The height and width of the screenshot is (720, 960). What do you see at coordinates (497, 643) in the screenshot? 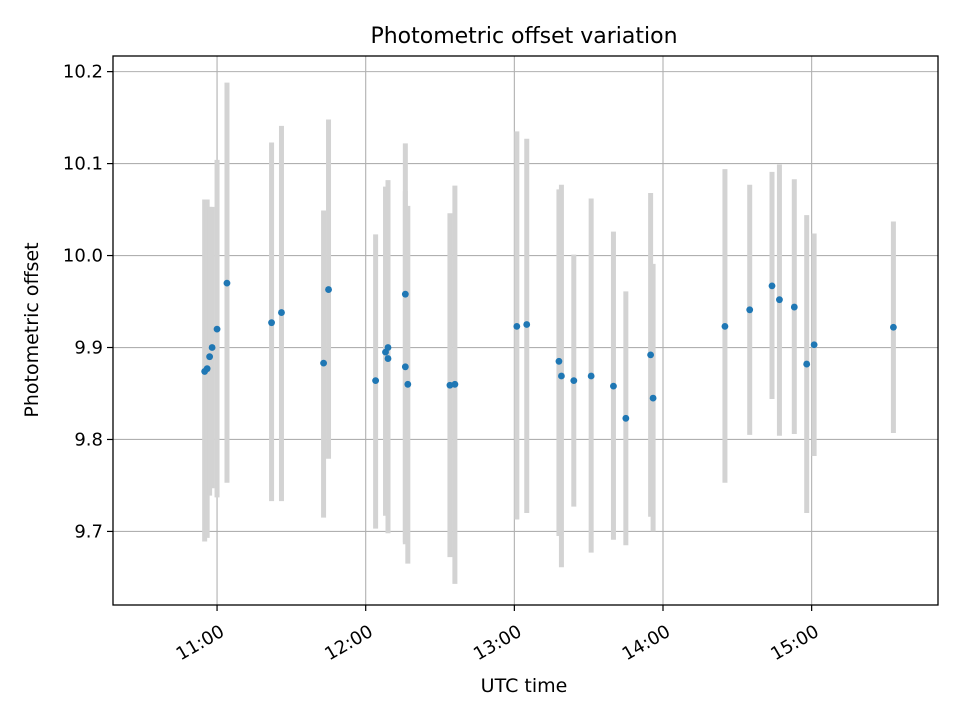
I see `x-tick-label: 13:00` at bounding box center [497, 643].